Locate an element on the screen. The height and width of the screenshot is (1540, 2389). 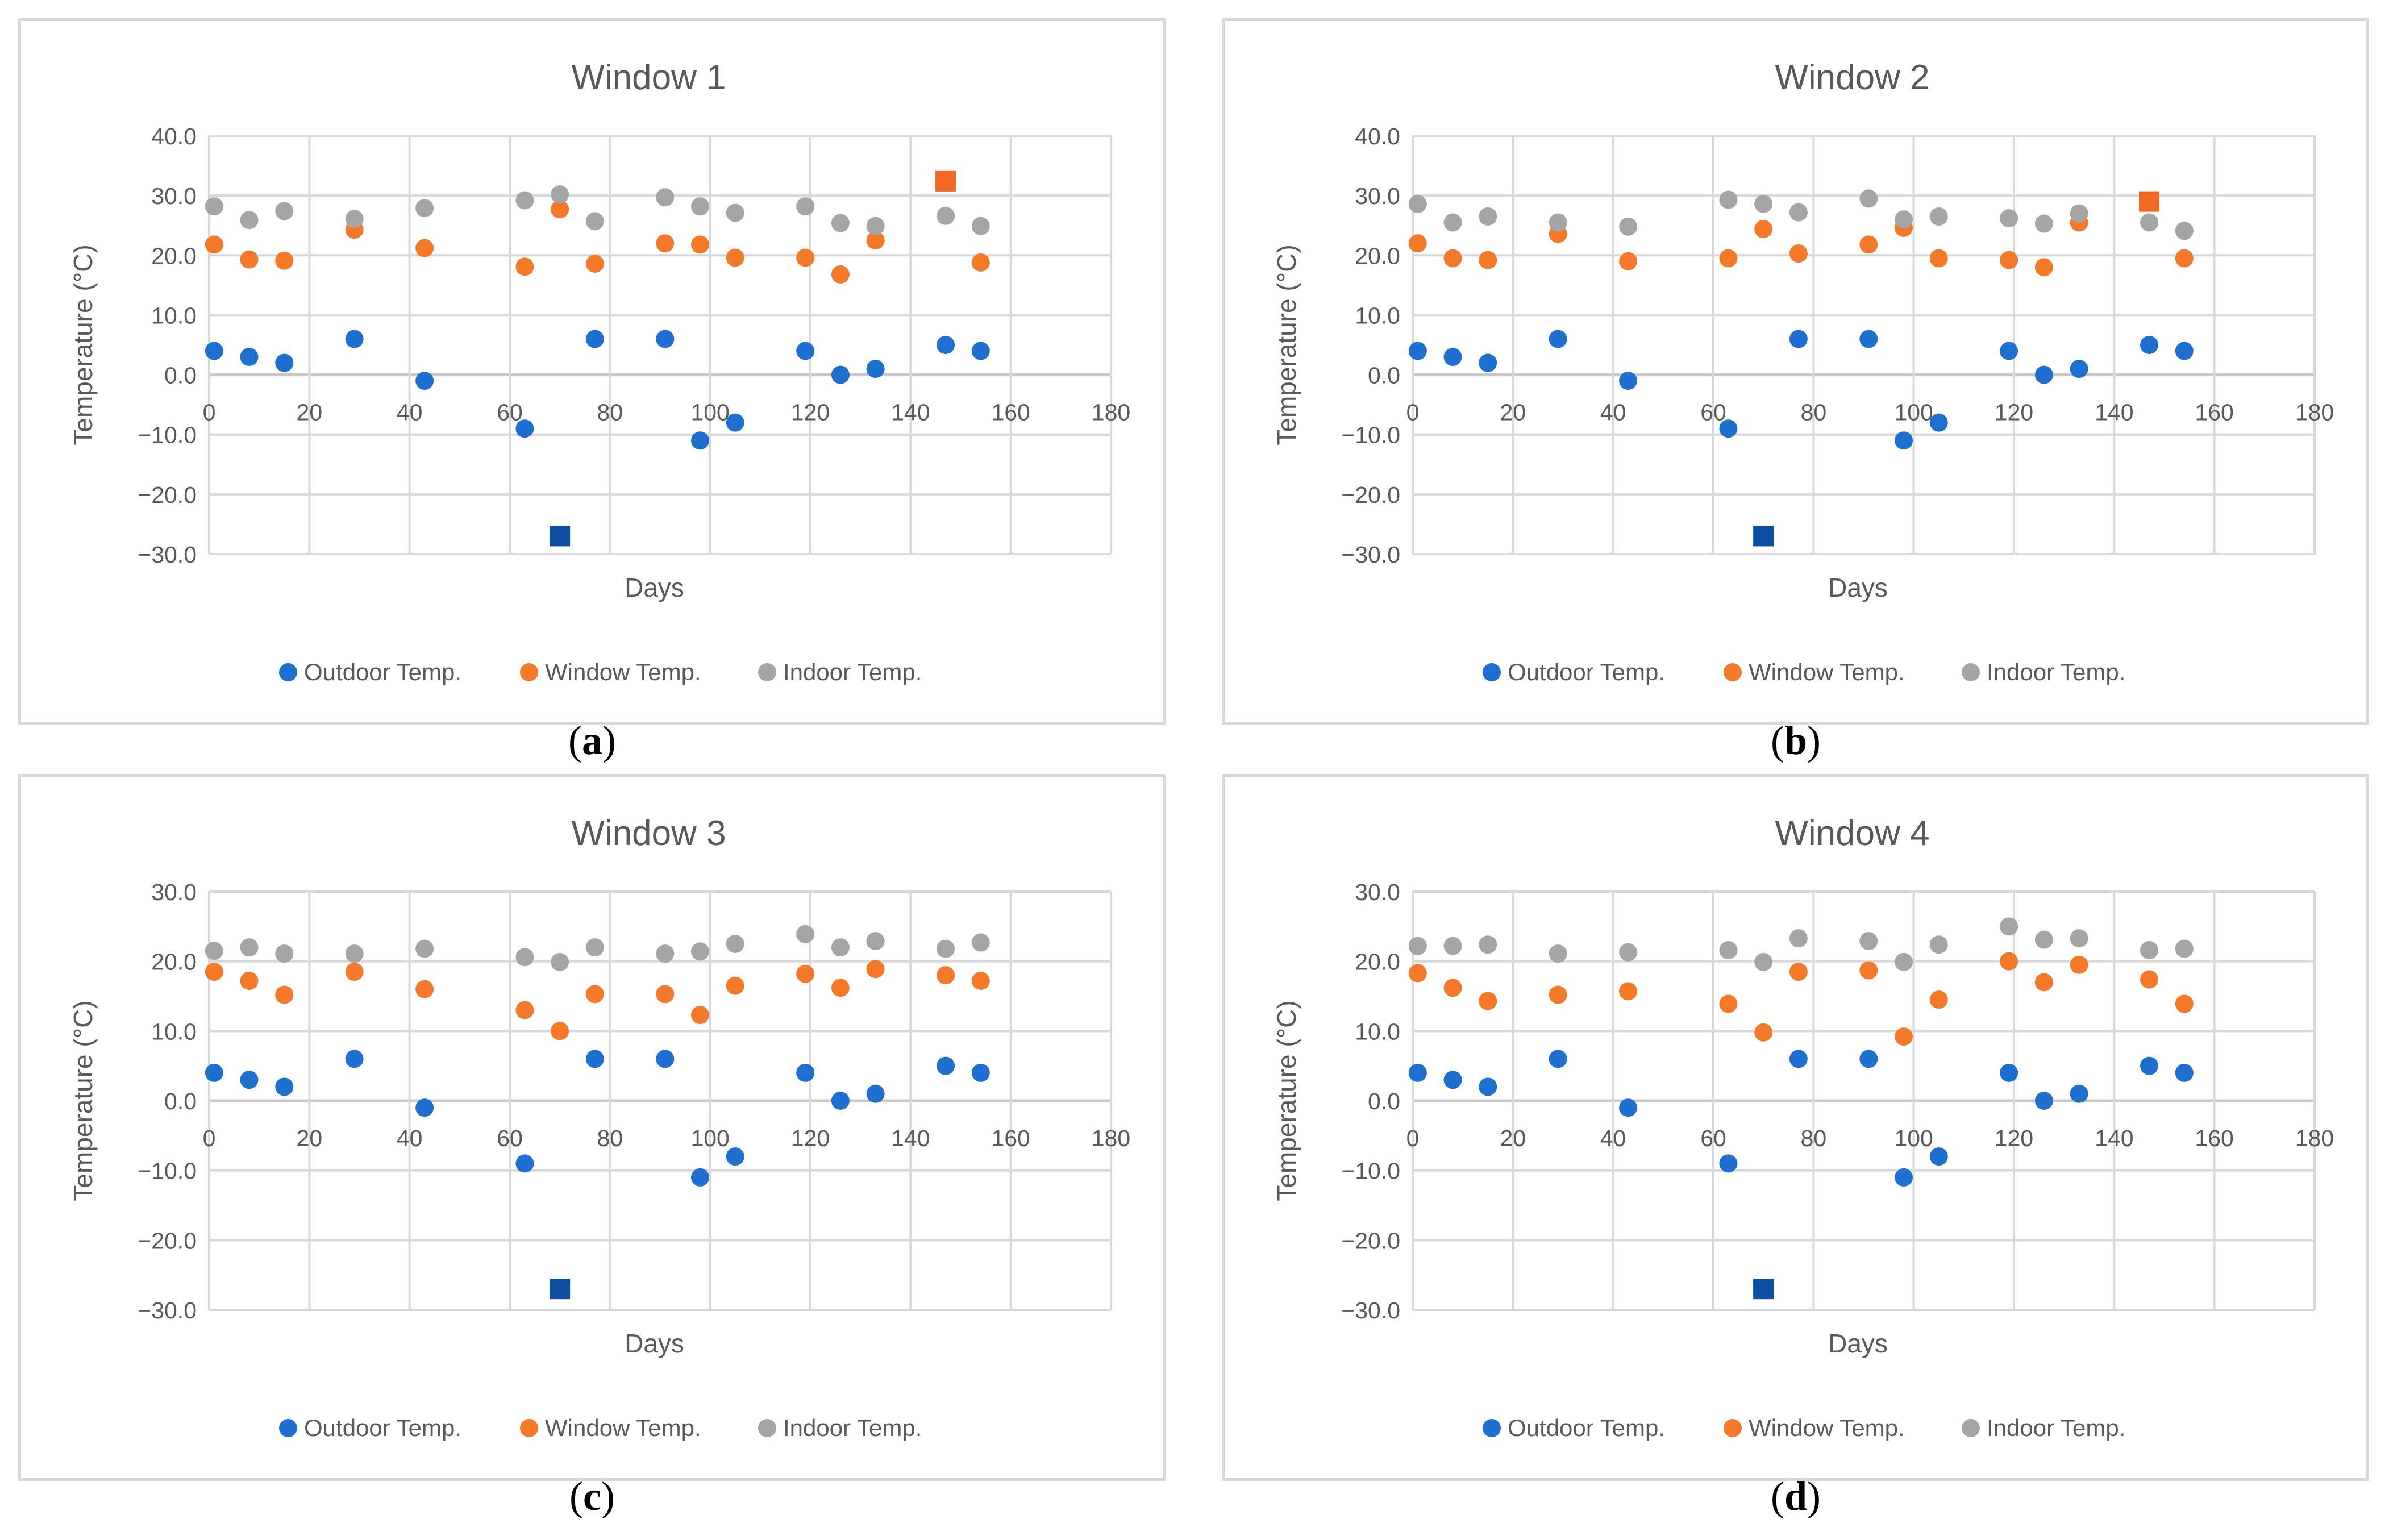
x-axis-label: Days is located at coordinates (654, 587).